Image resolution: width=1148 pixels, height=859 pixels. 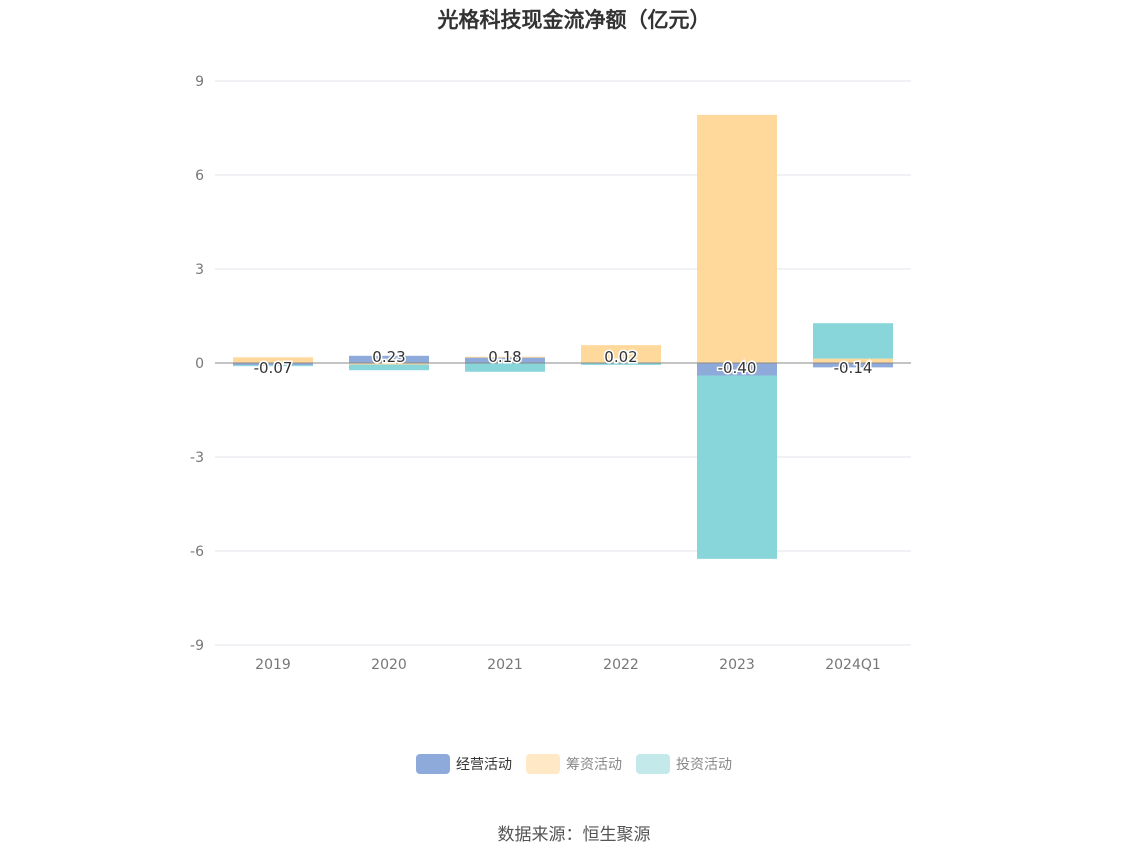 I want to click on x-tick-label: 2019, so click(x=273, y=665).